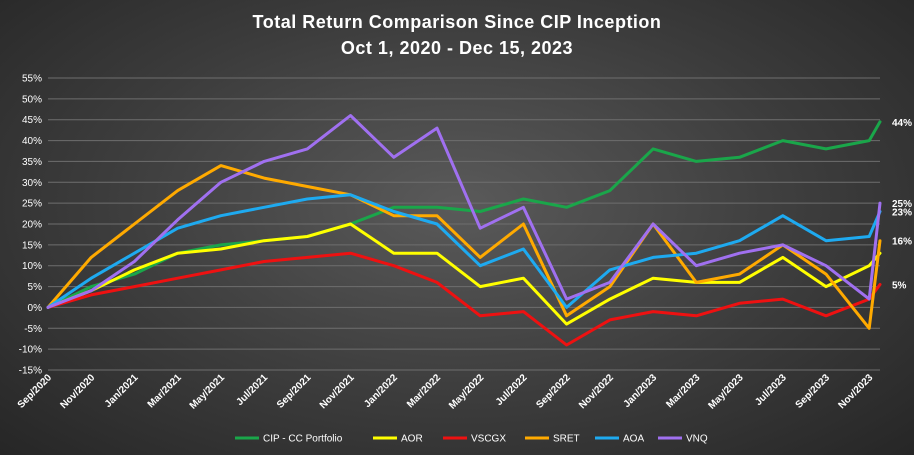 This screenshot has height=455, width=914. I want to click on y-tick-label: 15%, so click(32, 245).